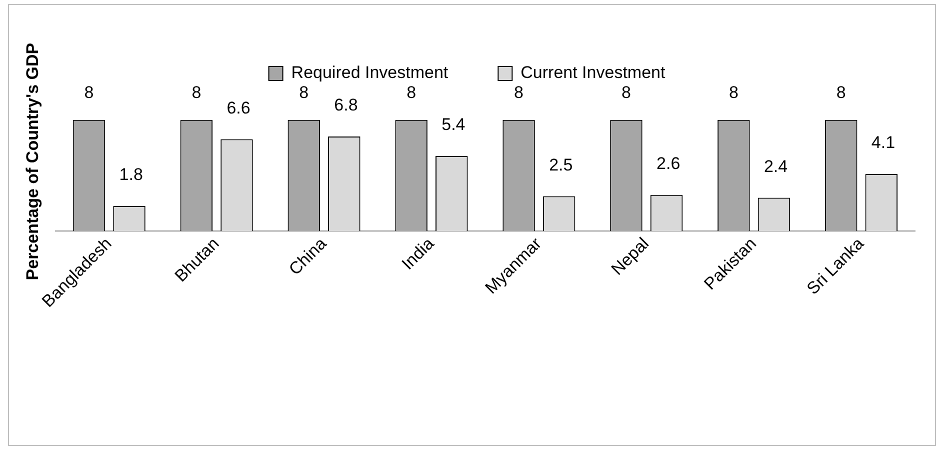  I want to click on data-label: 4.1, so click(883, 142).